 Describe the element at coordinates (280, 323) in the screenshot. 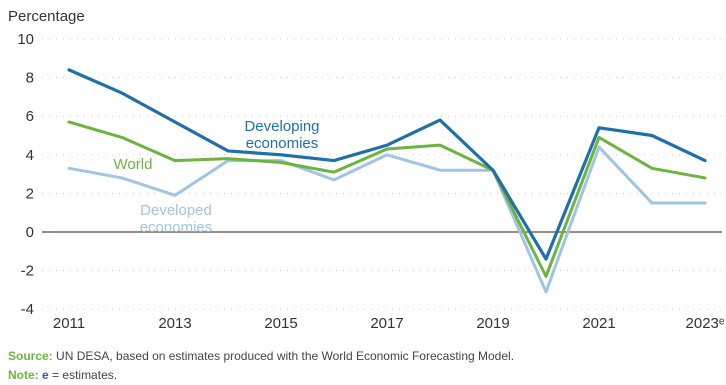

I see `x-tick-label: 2015` at that location.